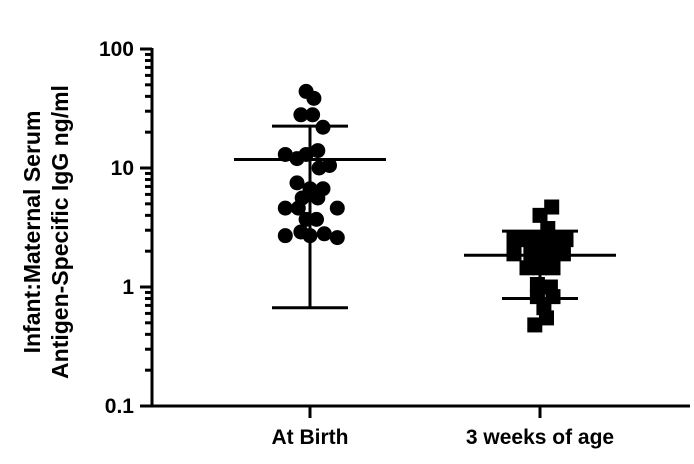 This screenshot has height=464, width=694. What do you see at coordinates (310, 437) in the screenshot?
I see `x-tick-label: At Birth` at bounding box center [310, 437].